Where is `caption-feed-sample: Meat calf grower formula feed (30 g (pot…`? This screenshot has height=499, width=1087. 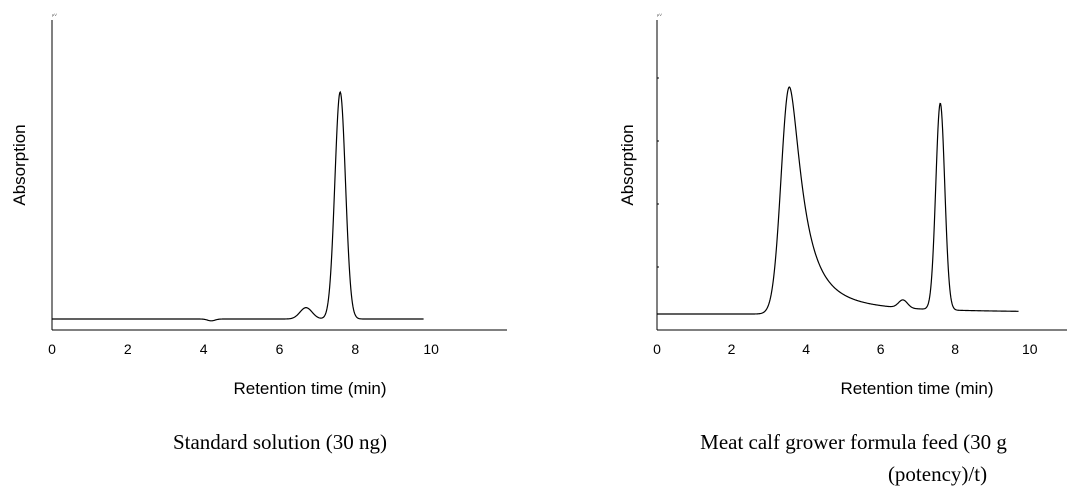 caption-feed-sample: Meat calf grower formula feed (30 g (pot… is located at coordinates (853, 458).